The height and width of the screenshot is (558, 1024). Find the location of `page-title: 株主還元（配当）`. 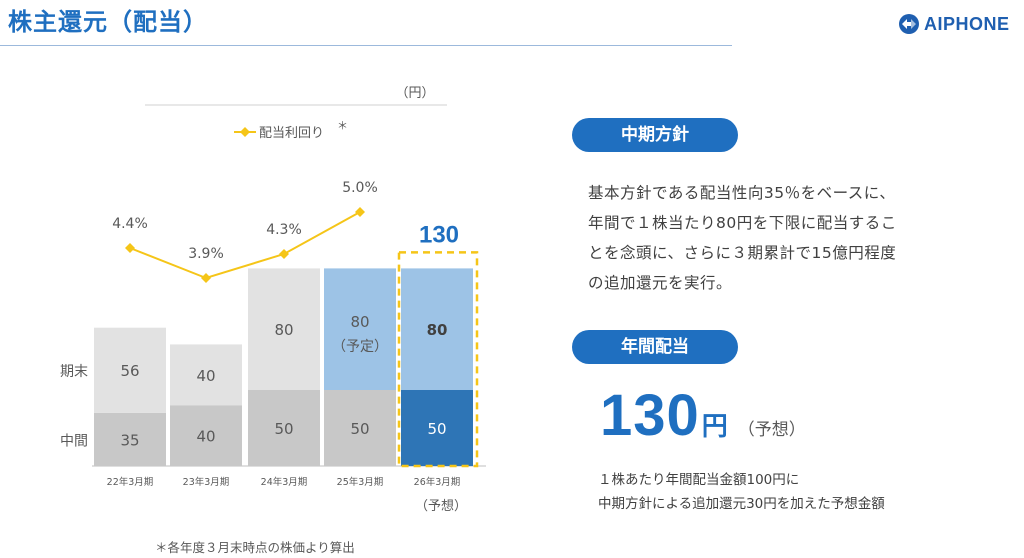

page-title: 株主還元（配当） is located at coordinates (108, 22).